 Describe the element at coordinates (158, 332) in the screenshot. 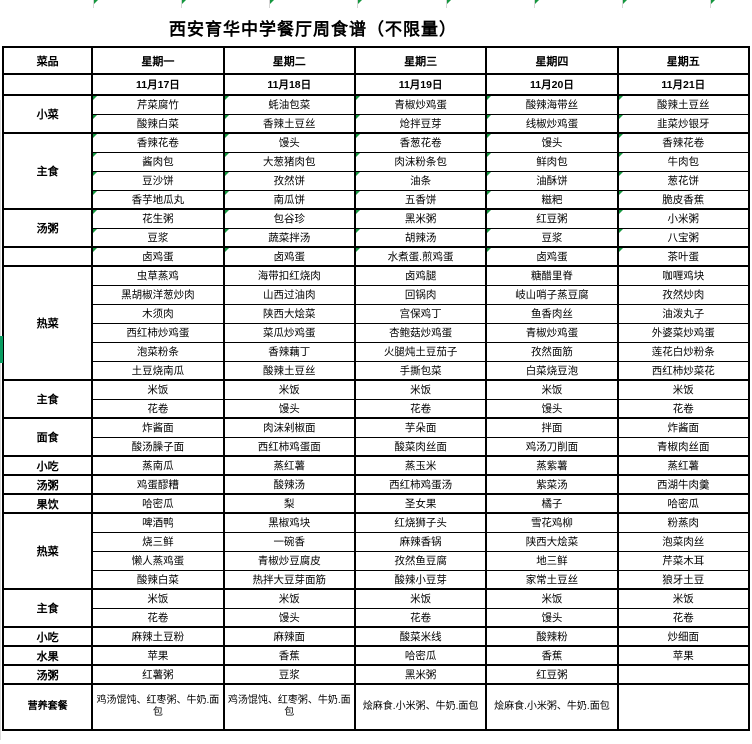

I see `menu-cell: 西红柿炒鸡蛋` at that location.